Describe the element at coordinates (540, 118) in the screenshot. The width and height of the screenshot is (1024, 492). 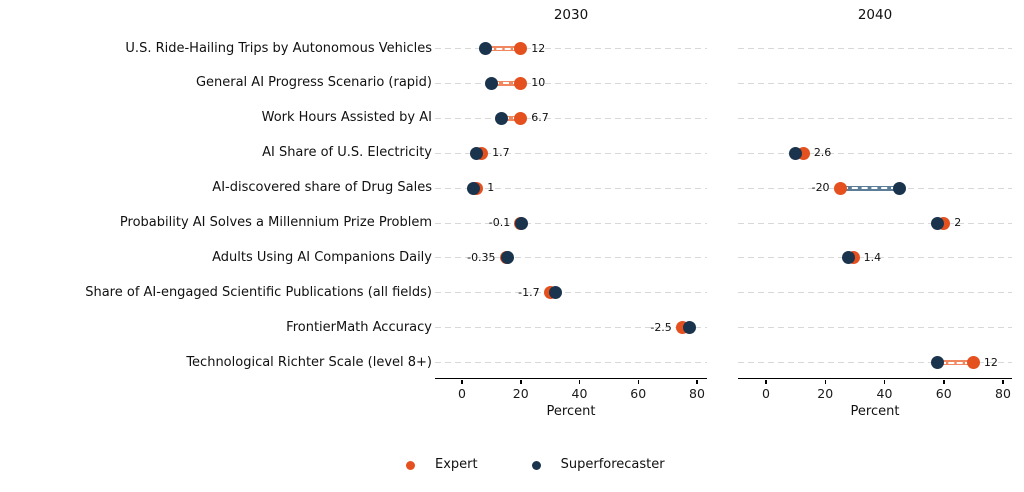
I see `gap-value-label: 6.7` at that location.